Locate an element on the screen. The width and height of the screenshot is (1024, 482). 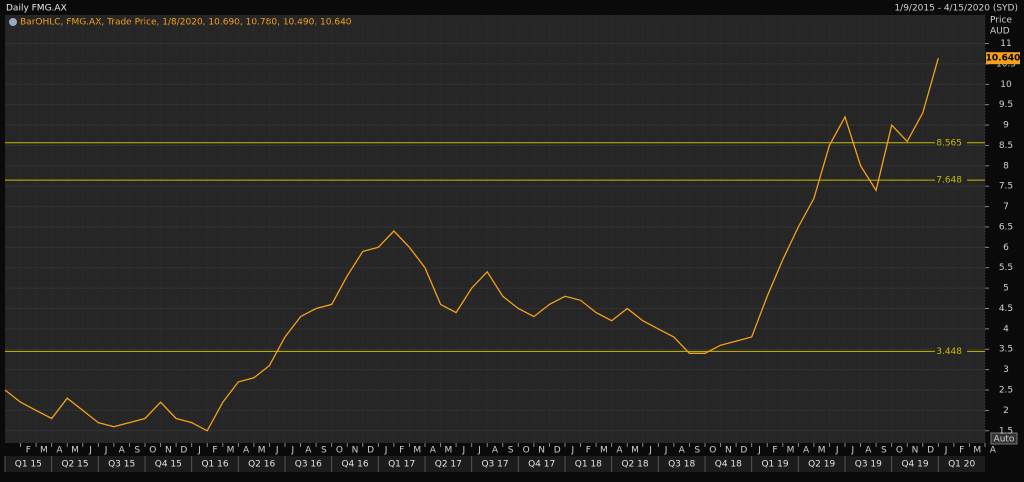
y-tick-label: 3 is located at coordinates (1006, 370).